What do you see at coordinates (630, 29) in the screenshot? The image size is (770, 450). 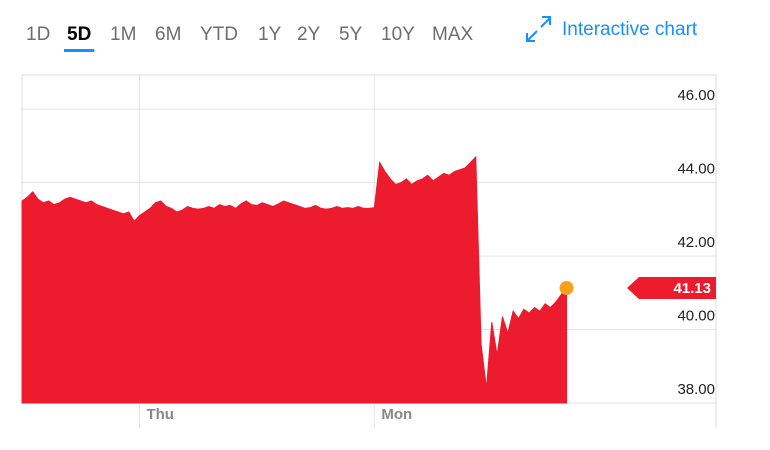 I see `interactive-chart-link: Interactive chart` at bounding box center [630, 29].